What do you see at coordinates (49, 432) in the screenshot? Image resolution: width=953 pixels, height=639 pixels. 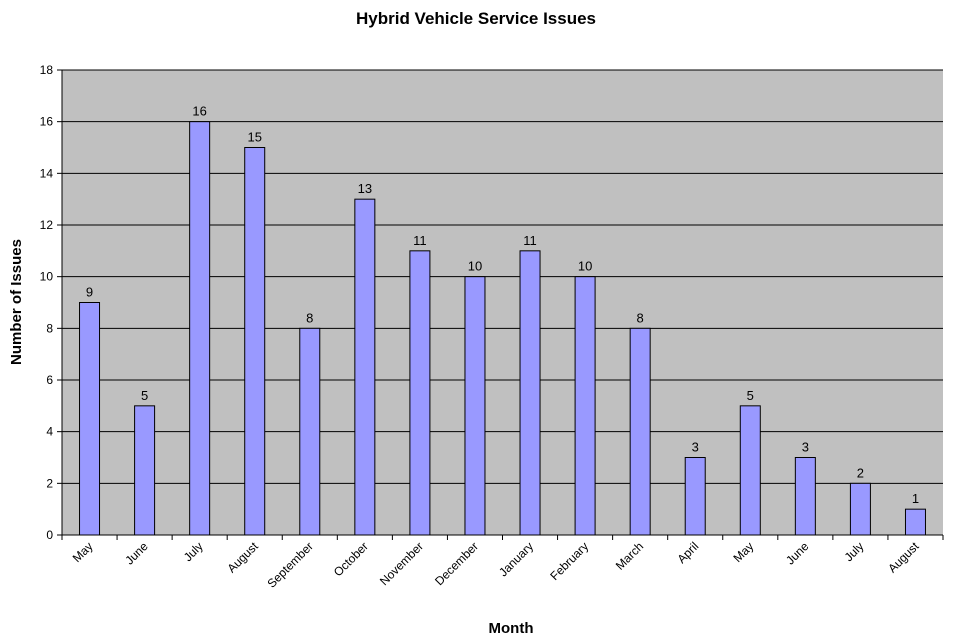 I see `y-tick-label: 4` at bounding box center [49, 432].